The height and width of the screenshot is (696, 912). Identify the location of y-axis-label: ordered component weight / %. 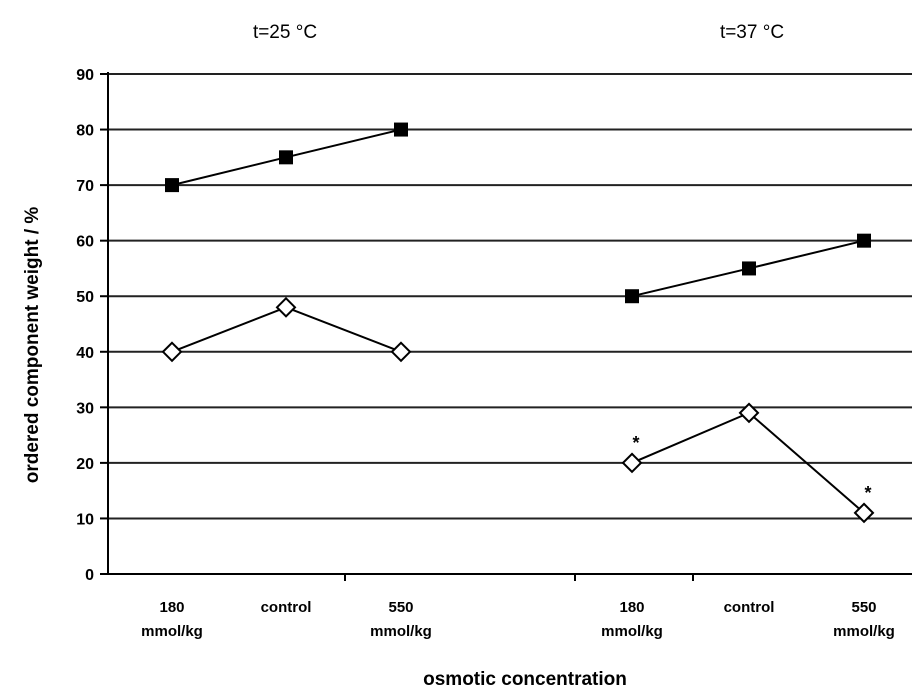
(32, 345).